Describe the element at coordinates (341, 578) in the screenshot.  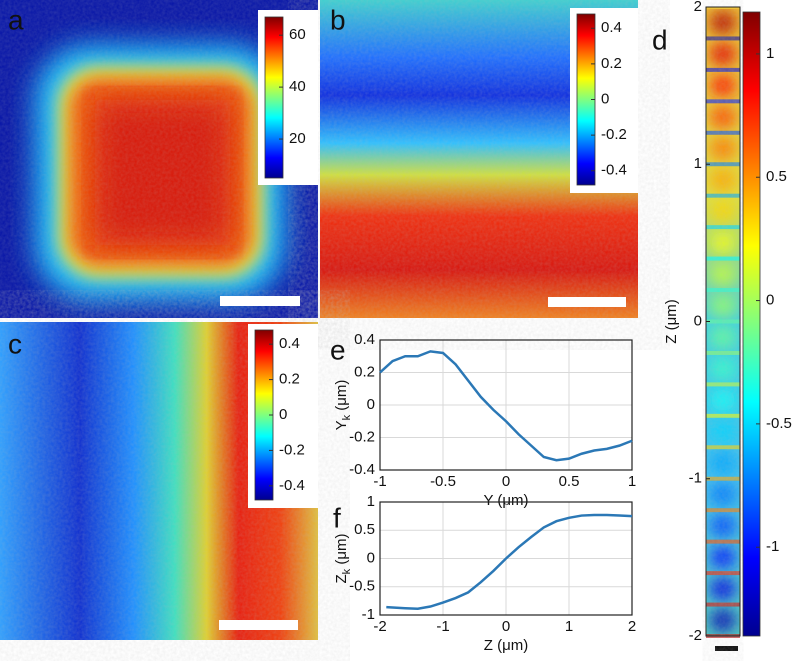
I see `y-axis-label-part: Z` at that location.